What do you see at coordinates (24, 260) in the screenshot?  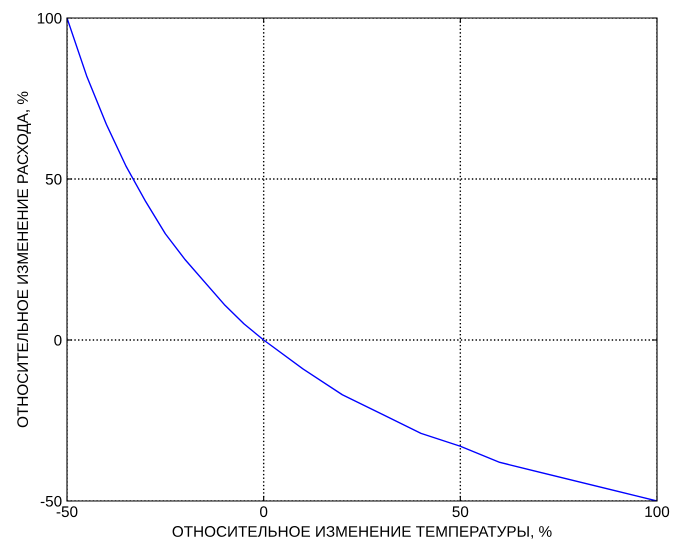 I see `y-axis-title: ОТНОСИТЕЛЬНОЕ ИЗМЕНЕНИЕ РАСХОДА, %` at bounding box center [24, 260].